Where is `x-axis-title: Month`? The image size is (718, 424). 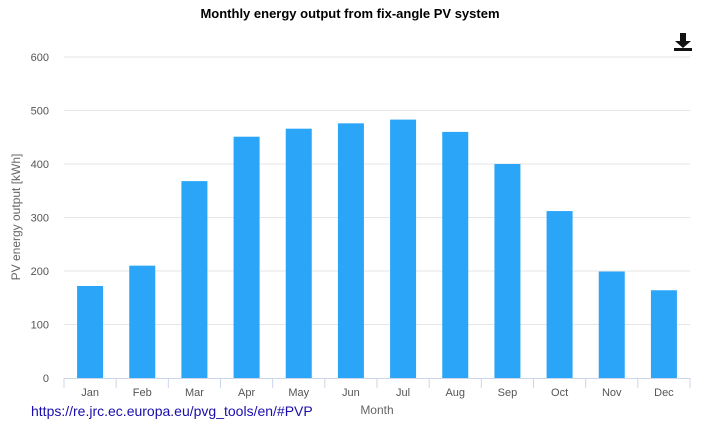 x-axis-title: Month is located at coordinates (376, 410).